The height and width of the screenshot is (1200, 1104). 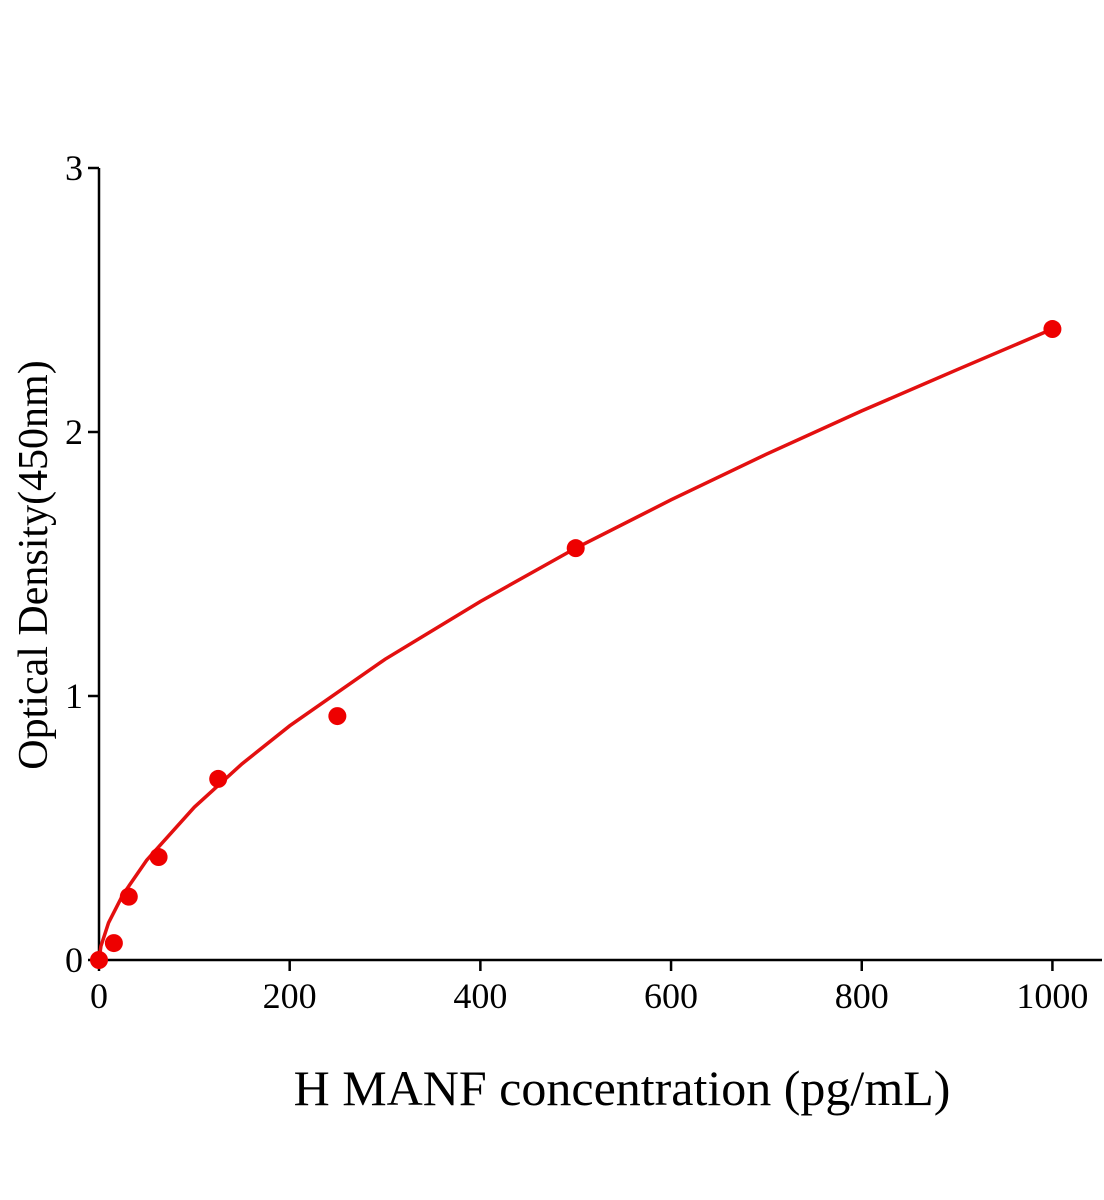 I want to click on y-tick-label: 0, so click(x=74, y=960).